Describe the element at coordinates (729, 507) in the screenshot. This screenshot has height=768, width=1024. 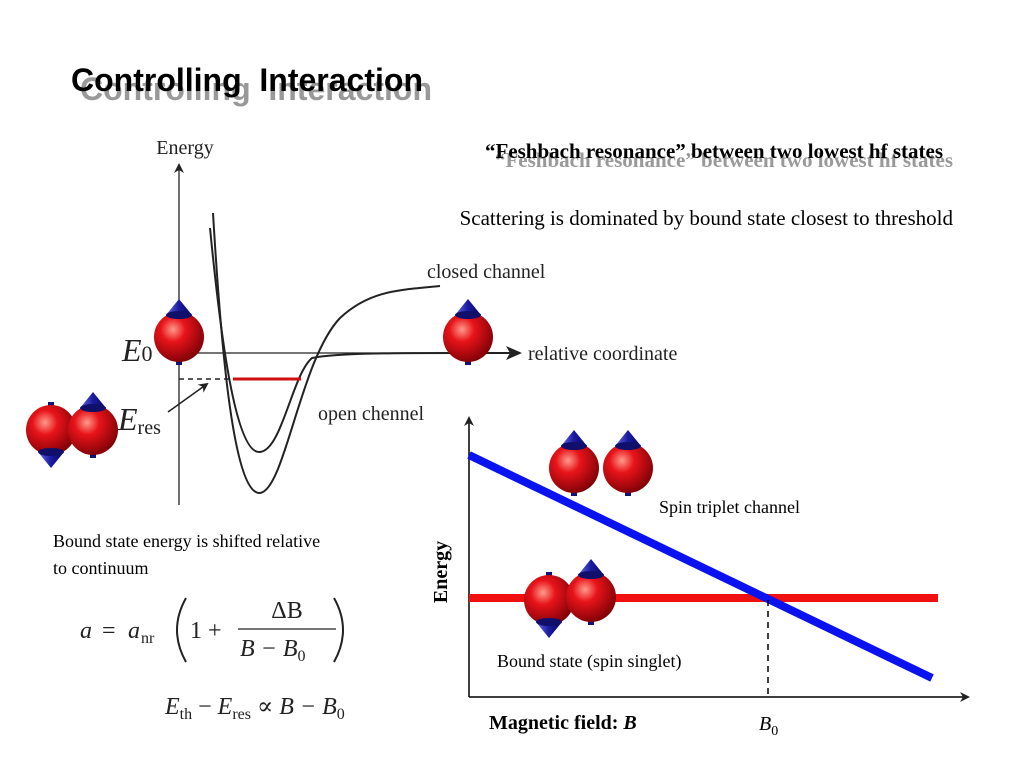
I see `triplet-label: Spin triplet channel` at that location.